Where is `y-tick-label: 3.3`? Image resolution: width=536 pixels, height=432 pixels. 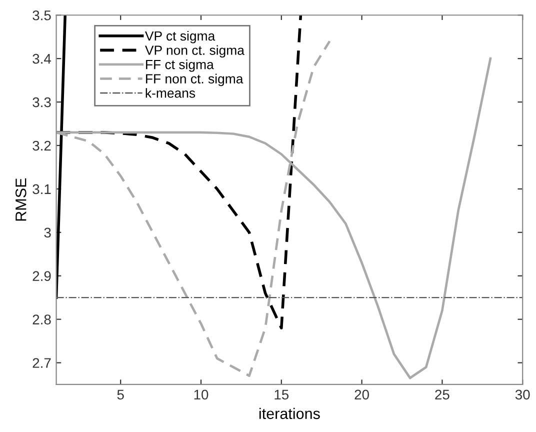 y-tick-label: 3.3 is located at coordinates (41, 102).